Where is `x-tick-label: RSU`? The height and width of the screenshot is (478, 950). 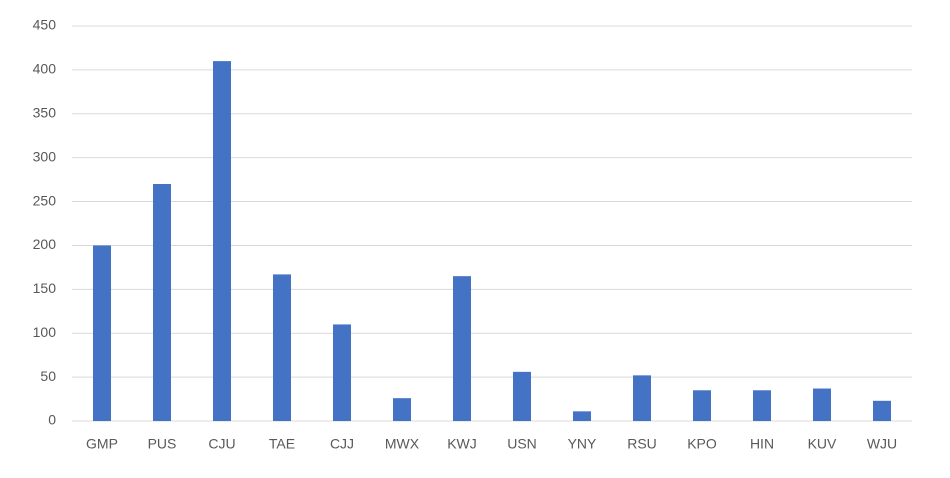
x-tick-label: RSU is located at coordinates (642, 444).